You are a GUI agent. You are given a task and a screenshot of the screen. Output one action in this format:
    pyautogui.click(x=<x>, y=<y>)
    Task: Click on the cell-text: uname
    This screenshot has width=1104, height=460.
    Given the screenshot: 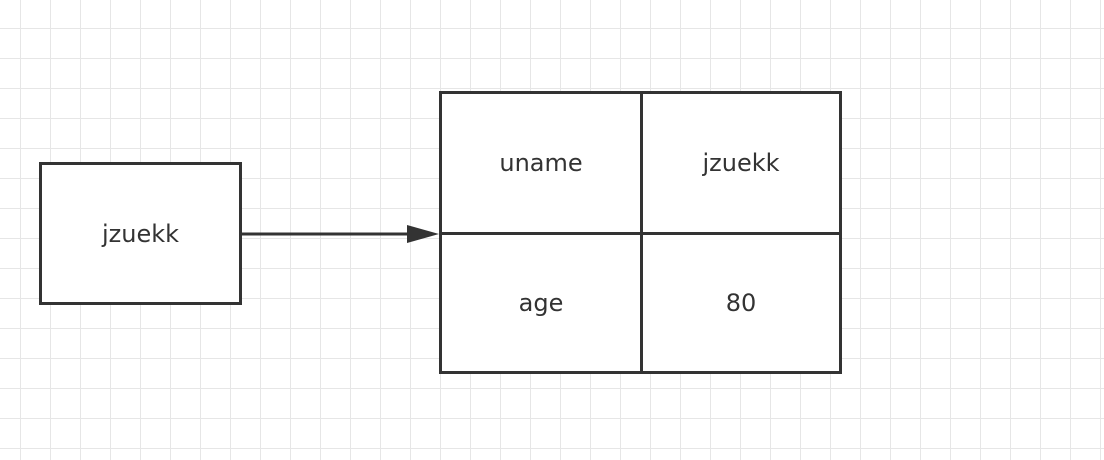 What is the action you would take?
    pyautogui.click(x=541, y=163)
    